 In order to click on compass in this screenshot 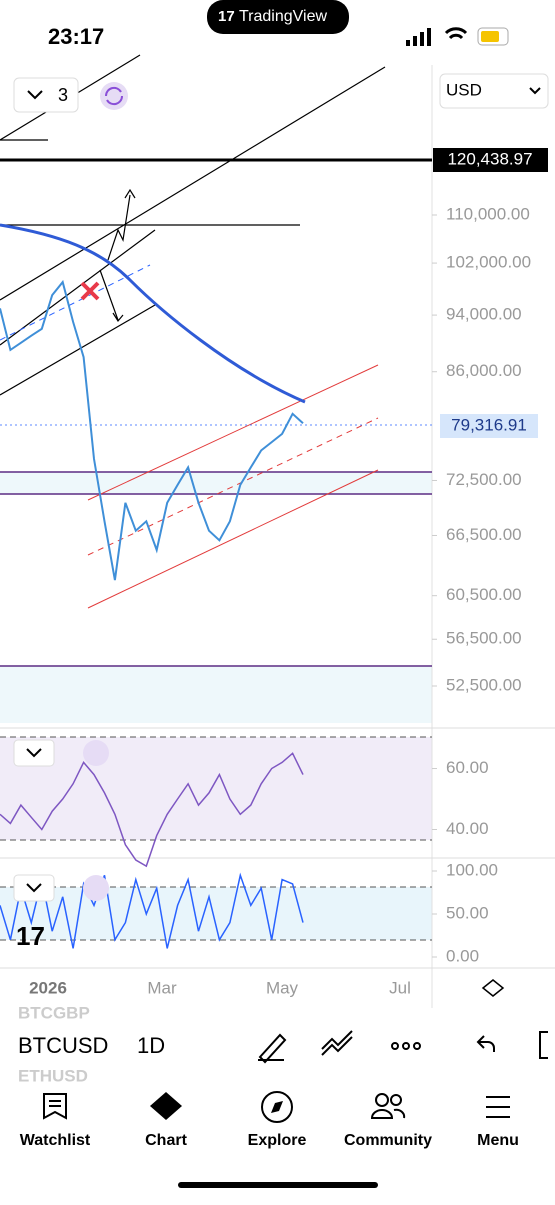, I will do `click(277, 1107)`.